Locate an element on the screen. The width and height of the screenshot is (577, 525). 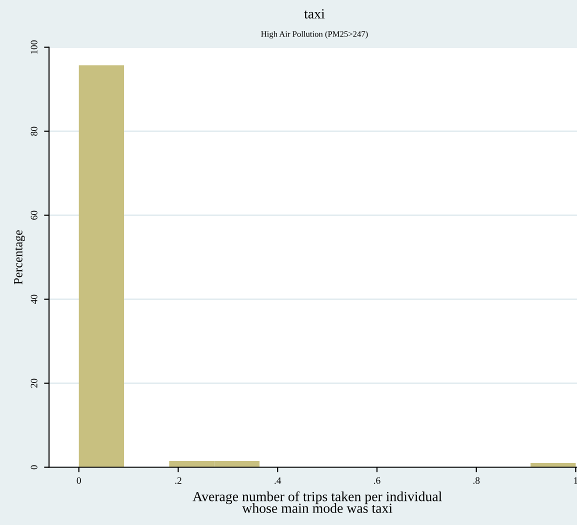
y-tick-label: 80 is located at coordinates (34, 131).